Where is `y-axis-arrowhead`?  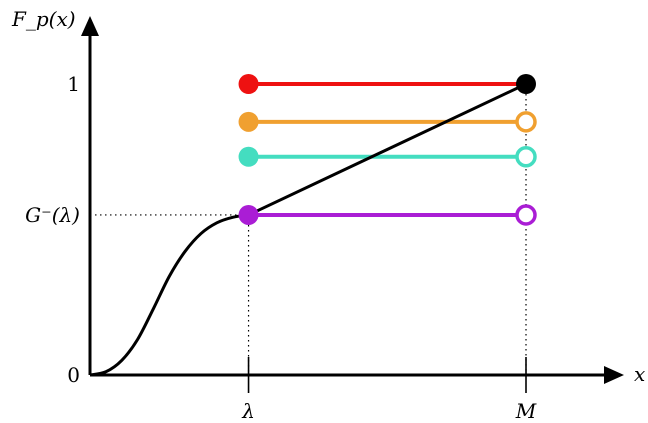 y-axis-arrowhead is located at coordinates (90, 26).